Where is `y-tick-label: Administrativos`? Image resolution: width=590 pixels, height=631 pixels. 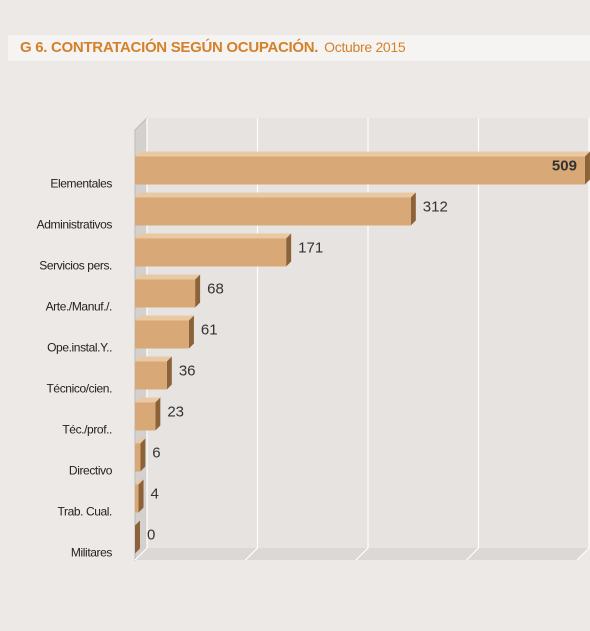
y-tick-label: Administrativos is located at coordinates (75, 225).